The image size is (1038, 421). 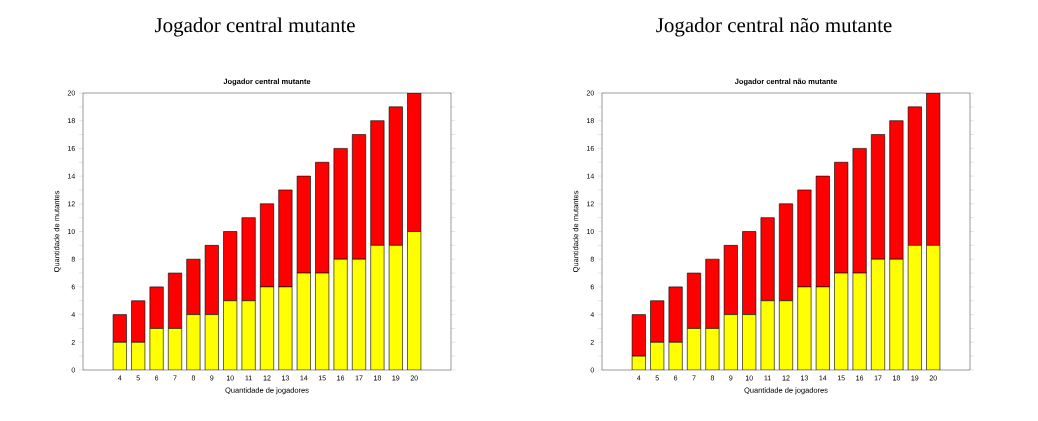 I want to click on chart-title: Jogador central mutante, so click(x=254, y=27).